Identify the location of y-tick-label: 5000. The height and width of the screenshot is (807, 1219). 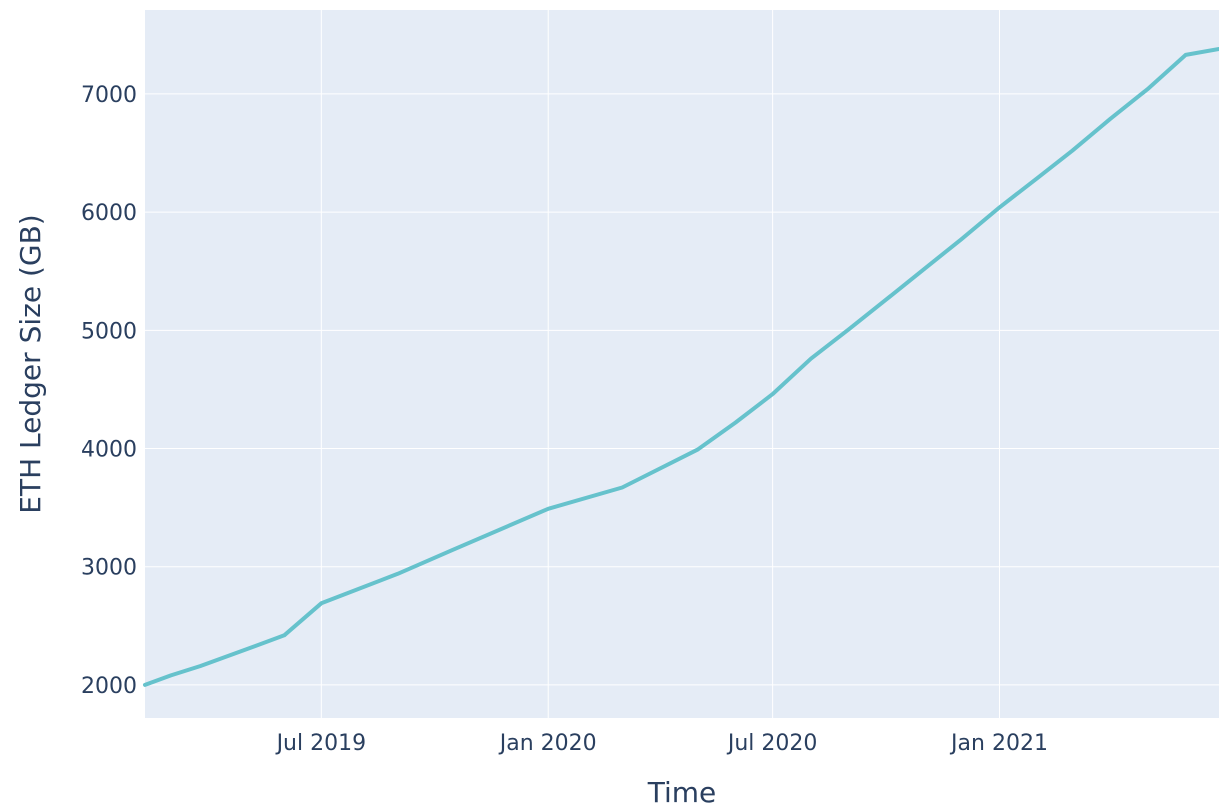
(109, 331).